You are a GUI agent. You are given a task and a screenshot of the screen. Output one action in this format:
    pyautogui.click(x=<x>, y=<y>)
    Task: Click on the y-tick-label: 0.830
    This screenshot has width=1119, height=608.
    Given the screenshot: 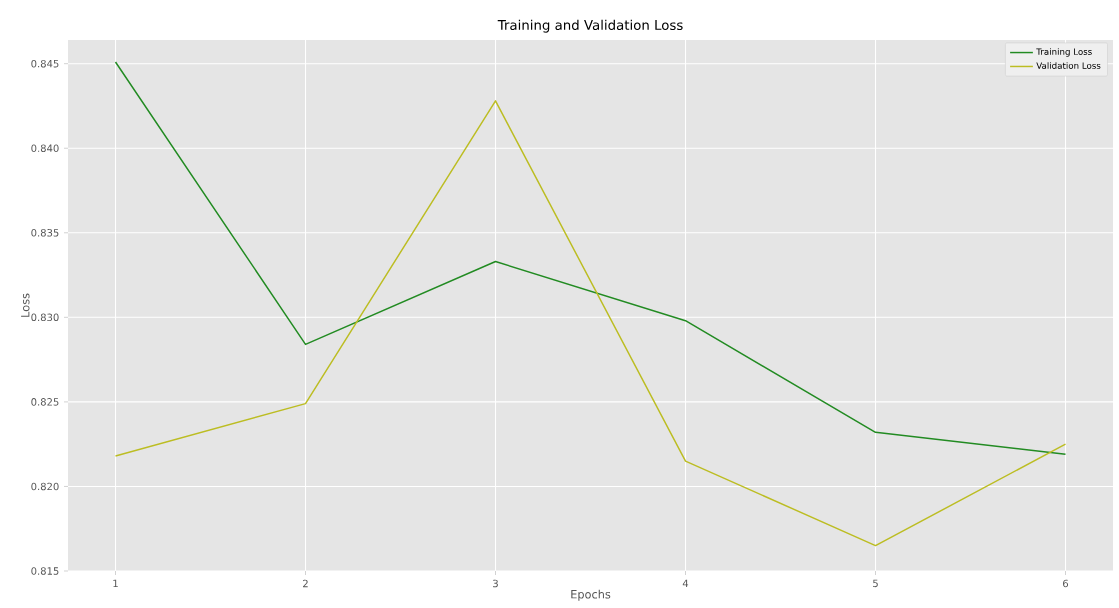 What is the action you would take?
    pyautogui.click(x=45, y=317)
    